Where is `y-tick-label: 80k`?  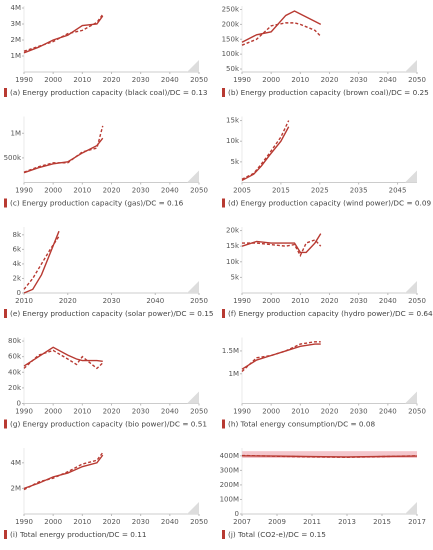 y-tick-label: 80k is located at coordinates (15, 341).